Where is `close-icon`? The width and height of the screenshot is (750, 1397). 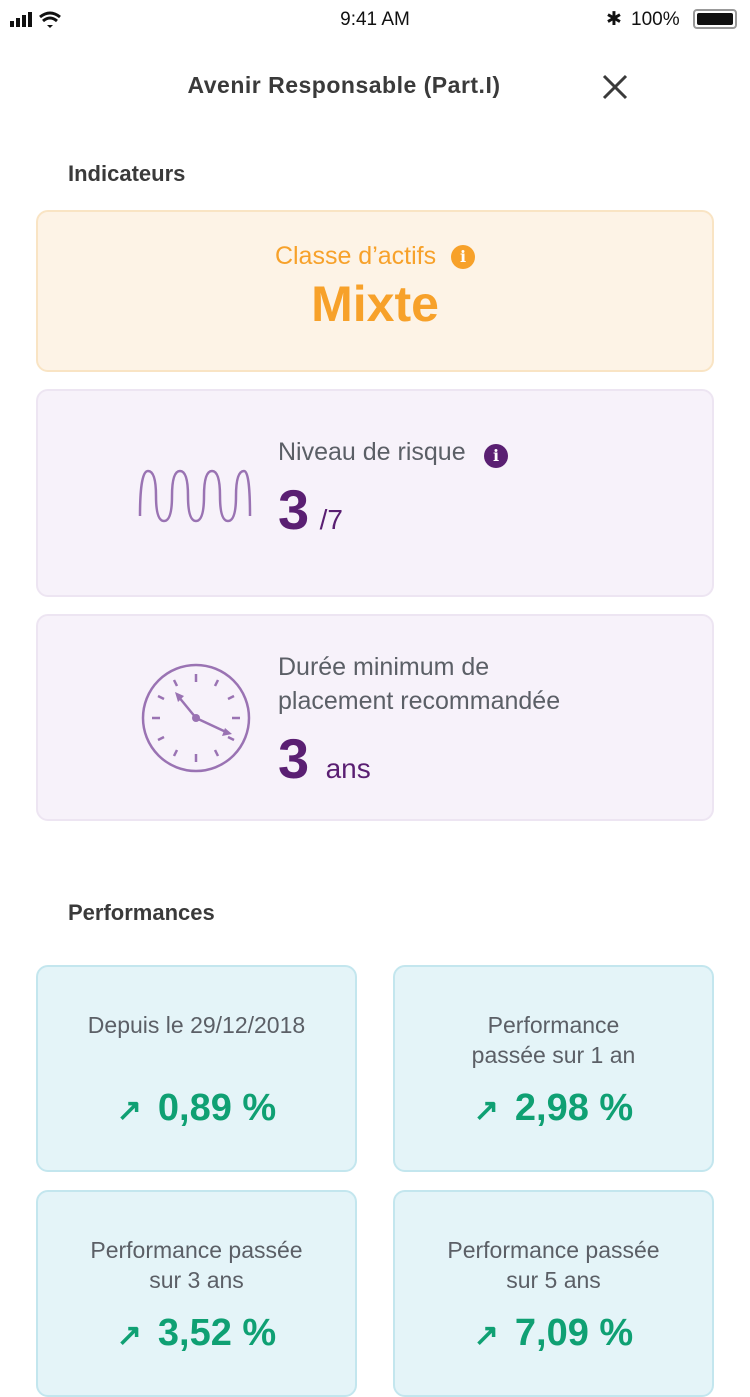
close-icon is located at coordinates (615, 87).